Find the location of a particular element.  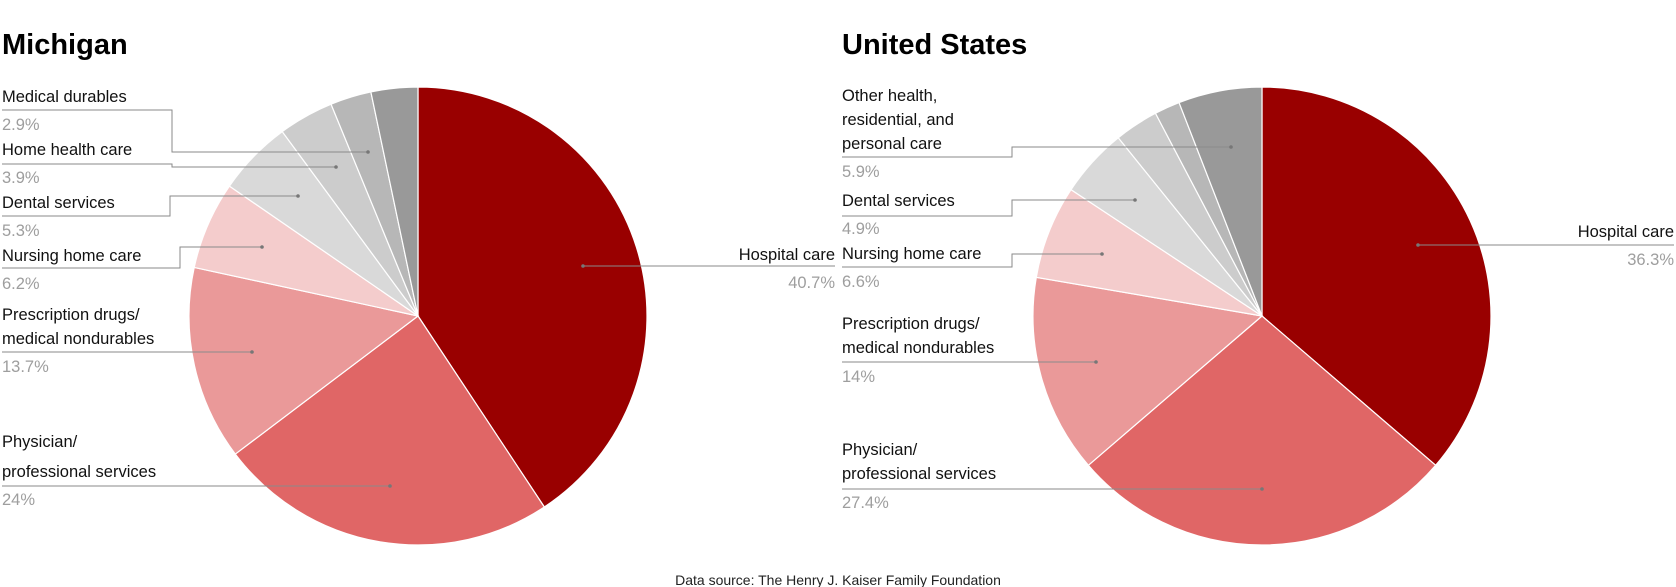

michigan-leader-dot-physician-professional-services is located at coordinates (390, 486).